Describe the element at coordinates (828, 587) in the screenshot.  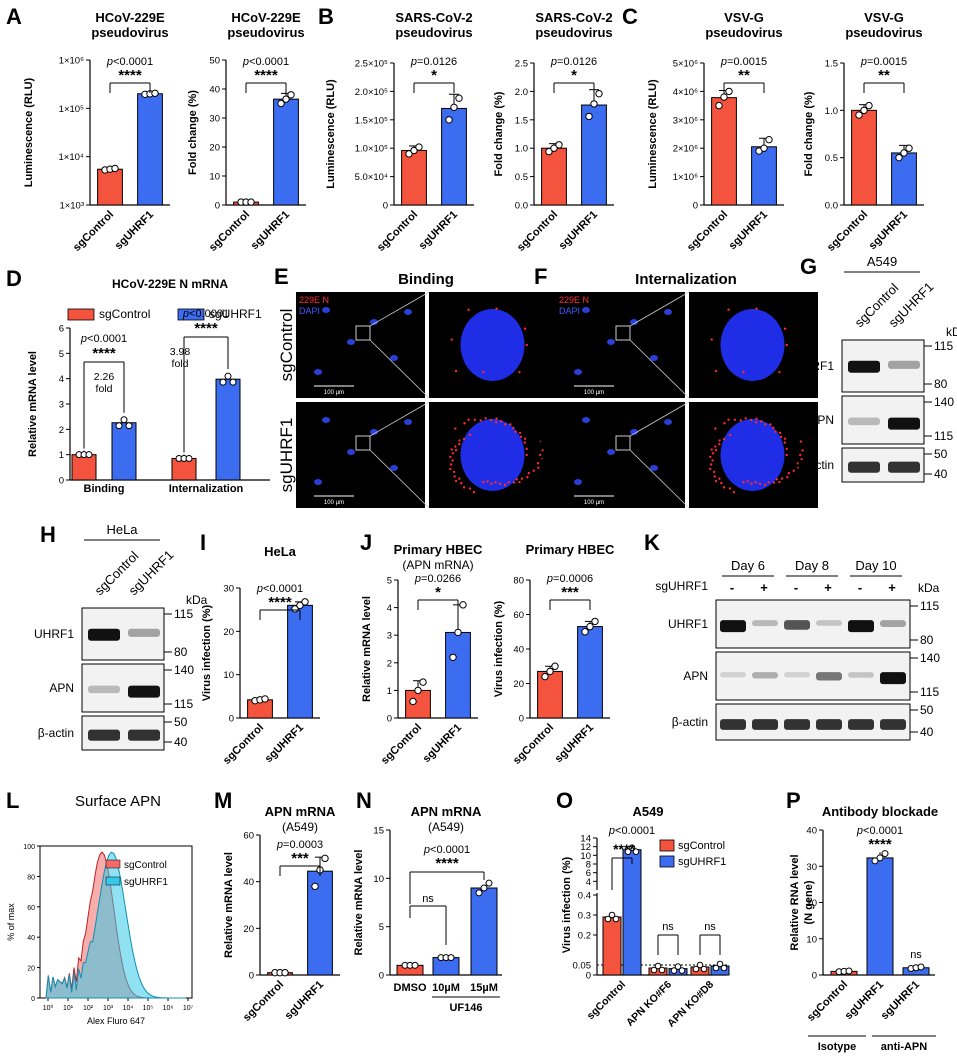
I see `lane-sign: +` at that location.